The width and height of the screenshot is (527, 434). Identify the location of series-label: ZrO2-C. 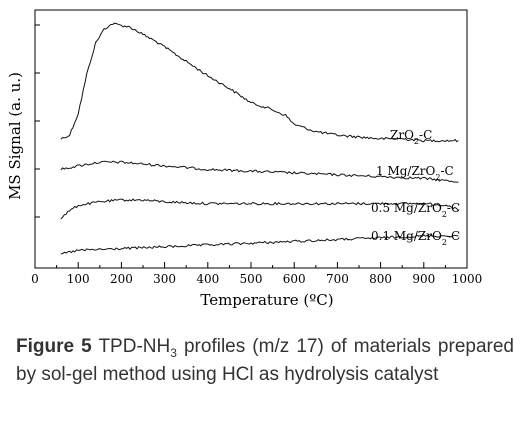
(411, 137).